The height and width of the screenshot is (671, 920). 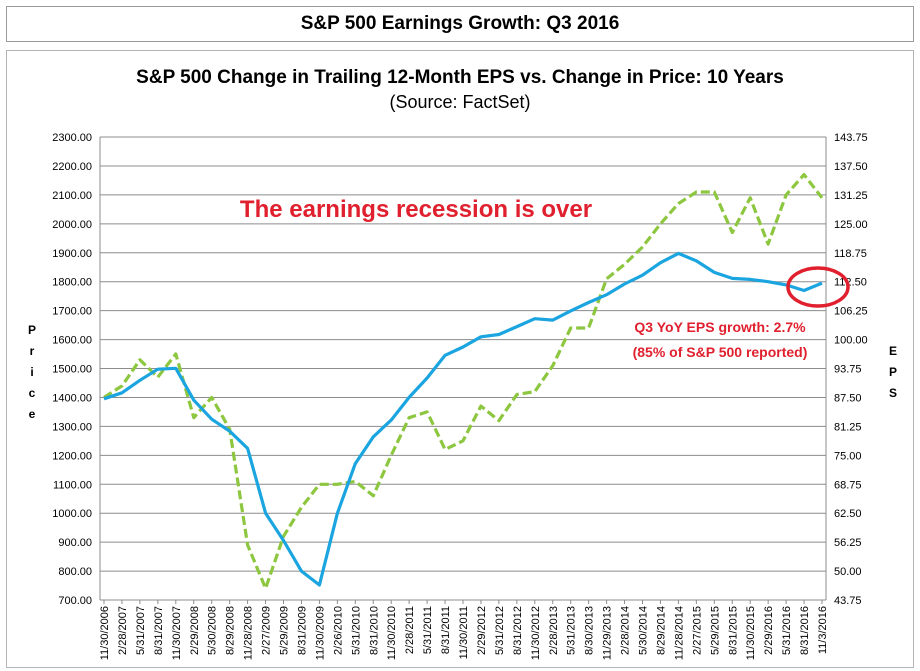 What do you see at coordinates (410, 630) in the screenshot?
I see `x-tick-label: 2/28/2011` at bounding box center [410, 630].